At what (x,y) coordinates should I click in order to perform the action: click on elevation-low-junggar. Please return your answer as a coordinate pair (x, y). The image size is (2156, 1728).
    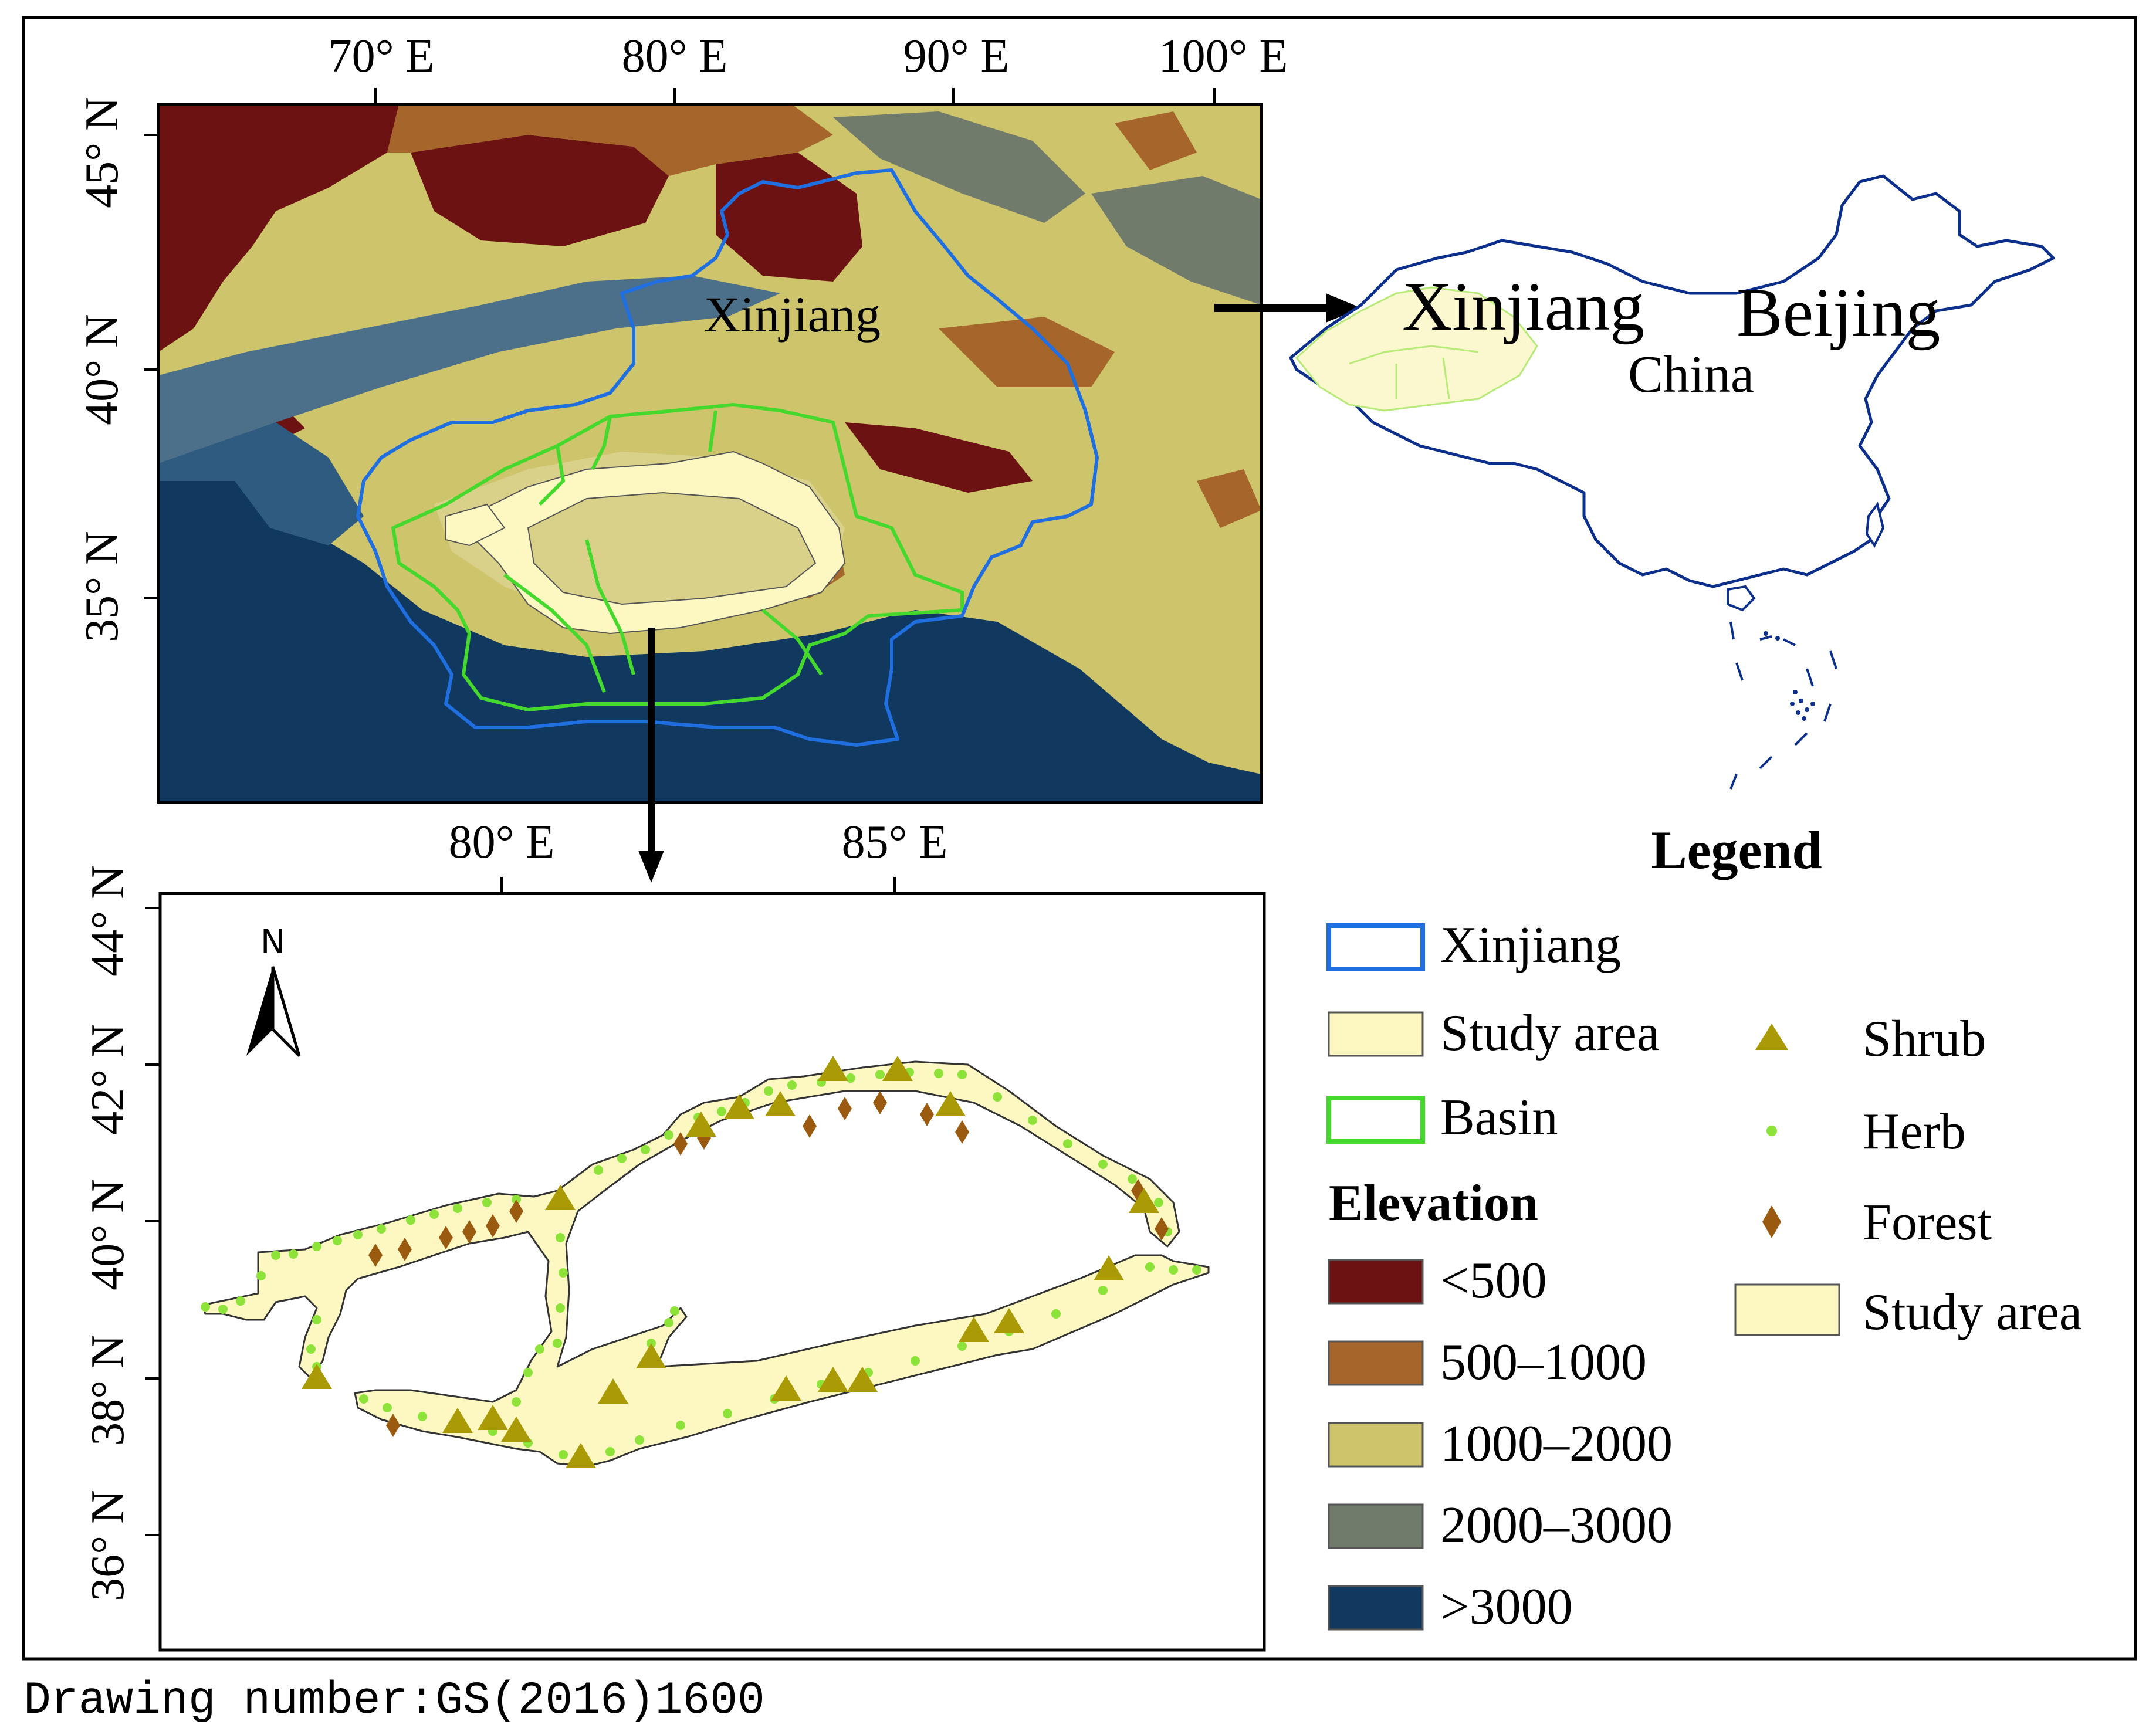
    Looking at the image, I should click on (789, 217).